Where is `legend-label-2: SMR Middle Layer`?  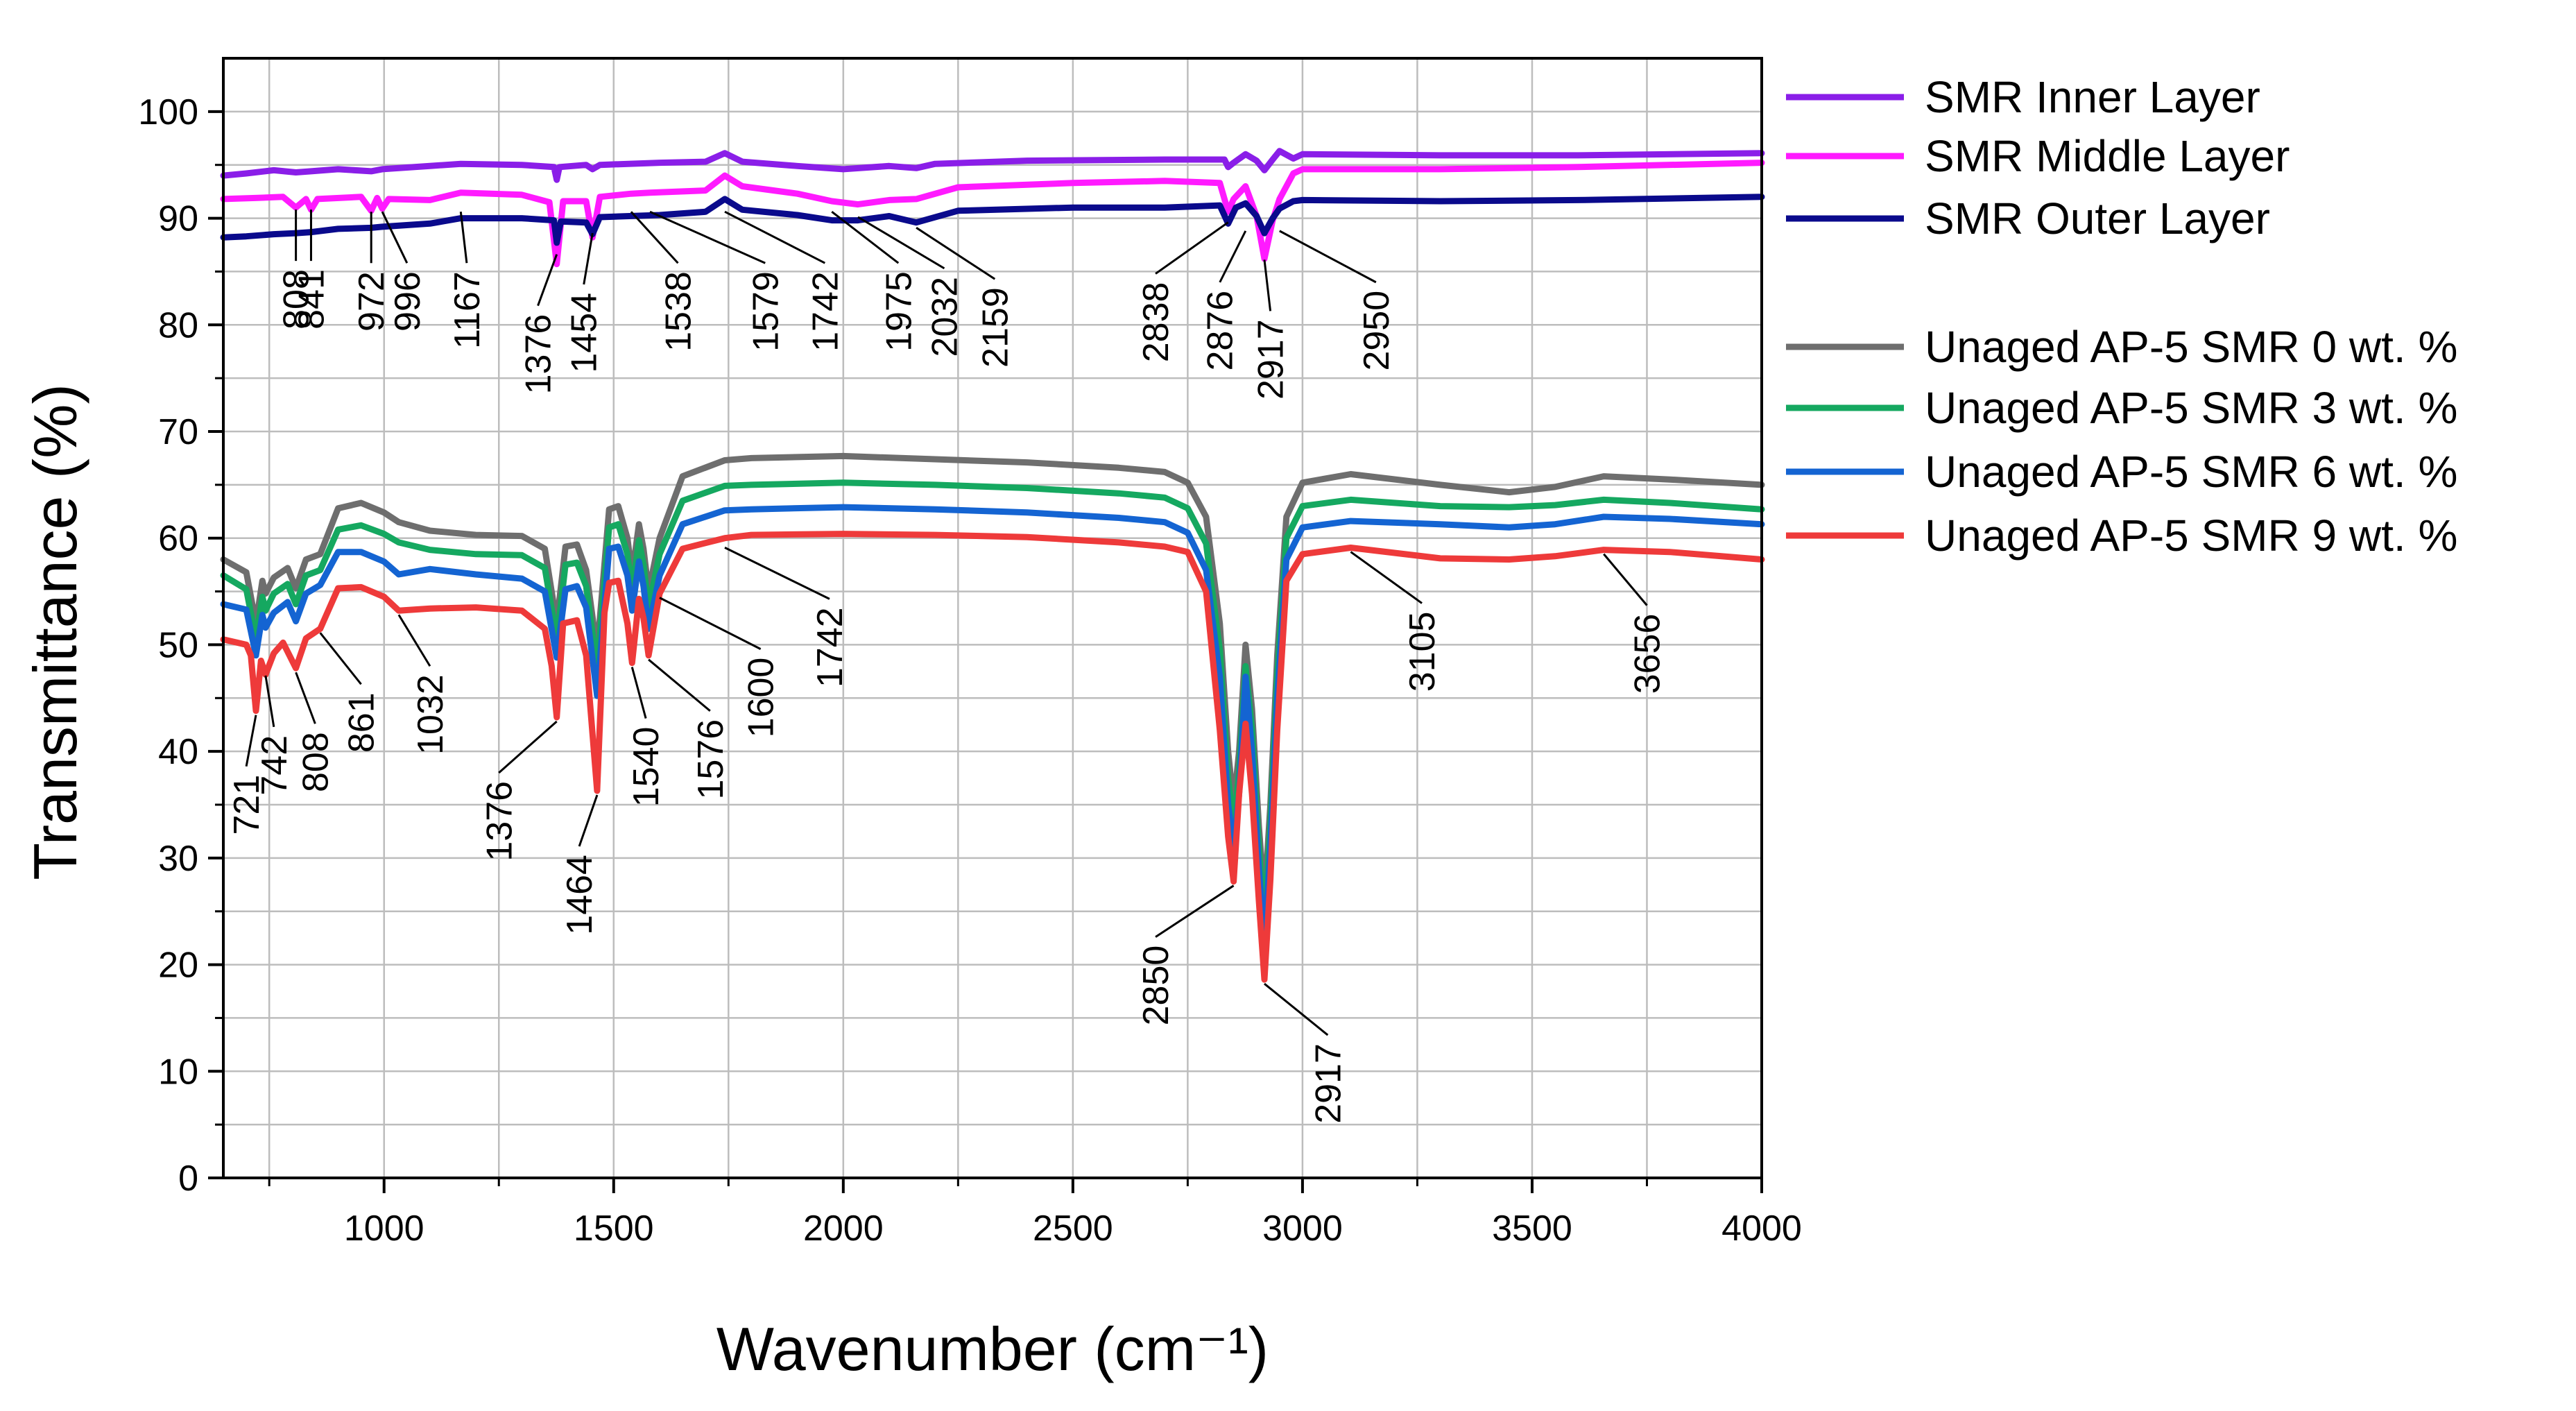
legend-label-2: SMR Middle Layer is located at coordinates (2107, 156).